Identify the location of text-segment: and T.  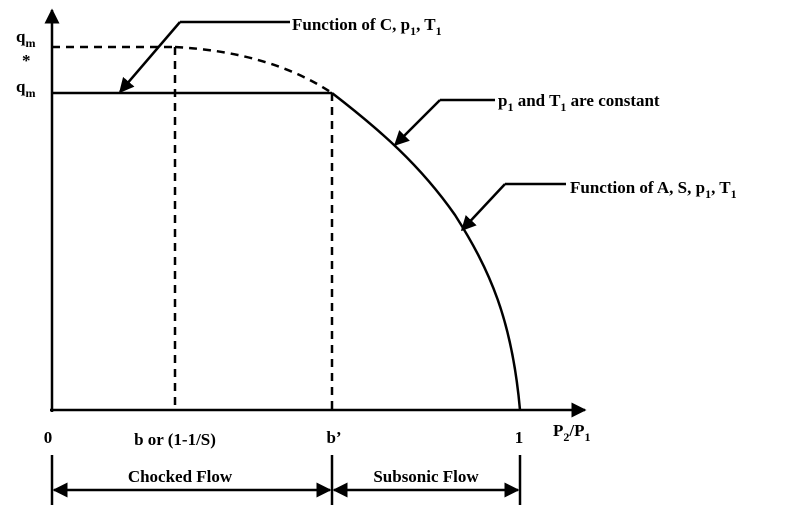
(537, 100).